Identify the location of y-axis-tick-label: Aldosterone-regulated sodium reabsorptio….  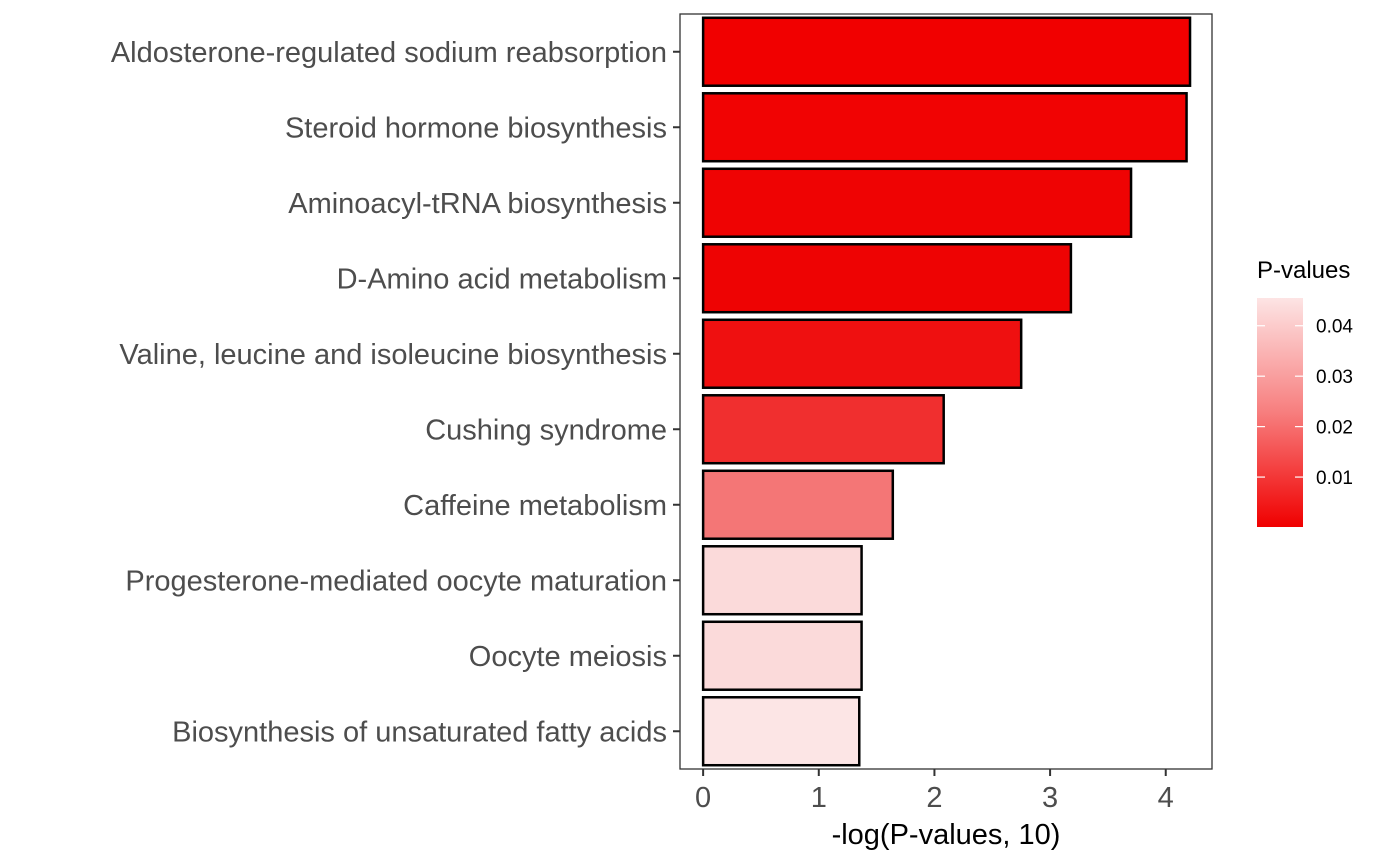
(389, 53).